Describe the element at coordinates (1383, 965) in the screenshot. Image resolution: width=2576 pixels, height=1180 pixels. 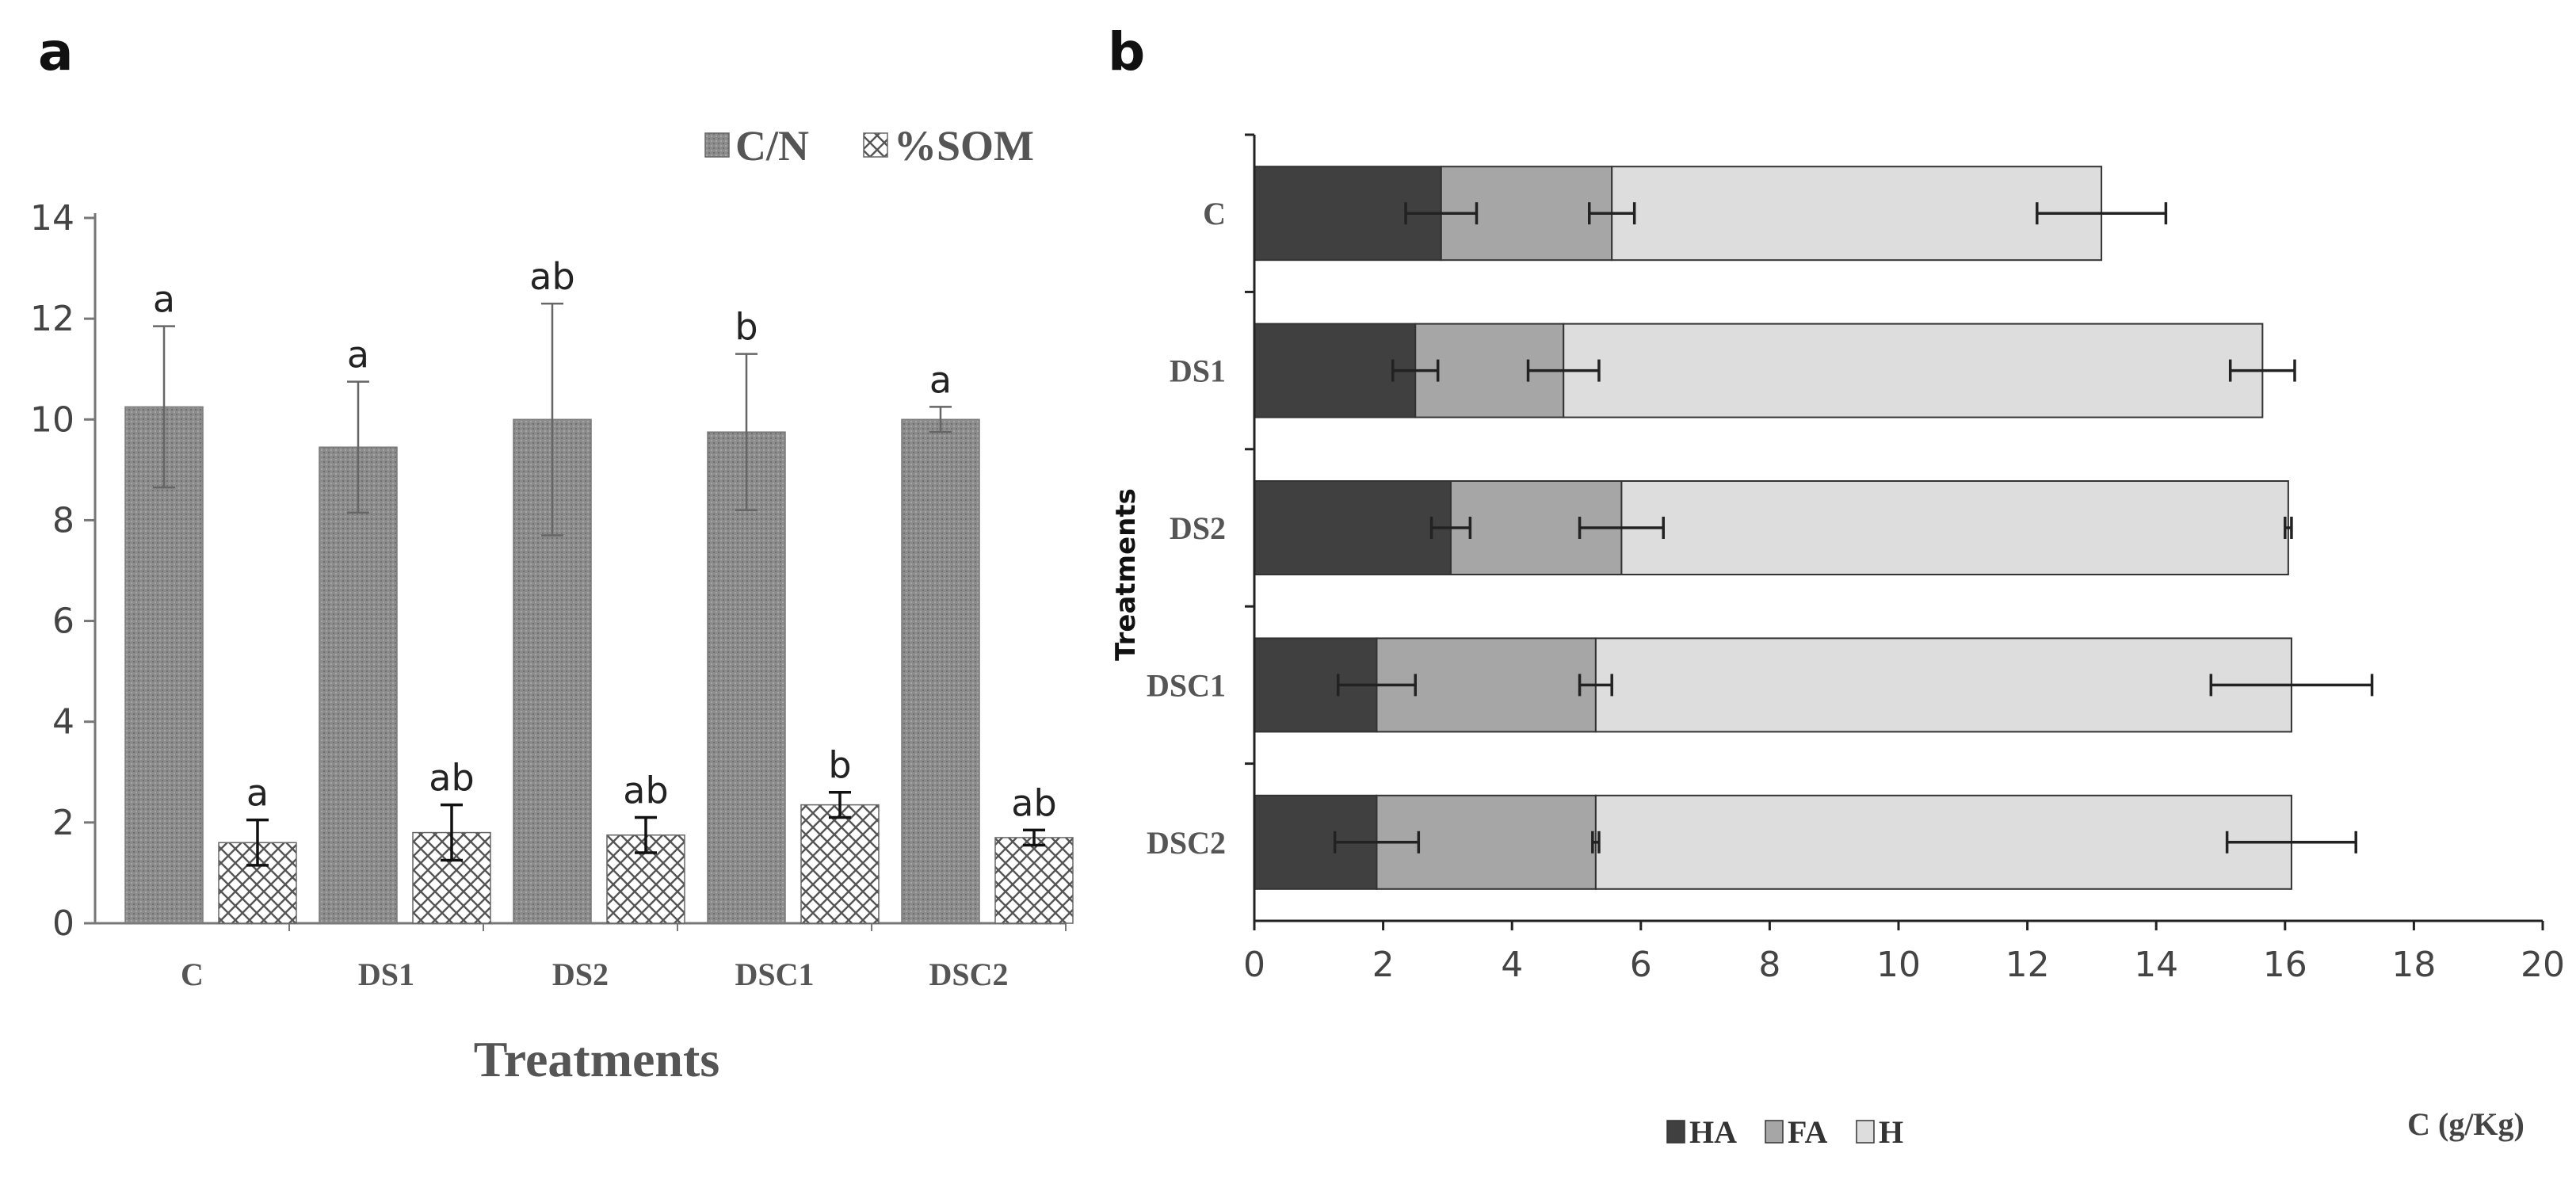
I see `panel-b-x-tick-label: 2` at that location.